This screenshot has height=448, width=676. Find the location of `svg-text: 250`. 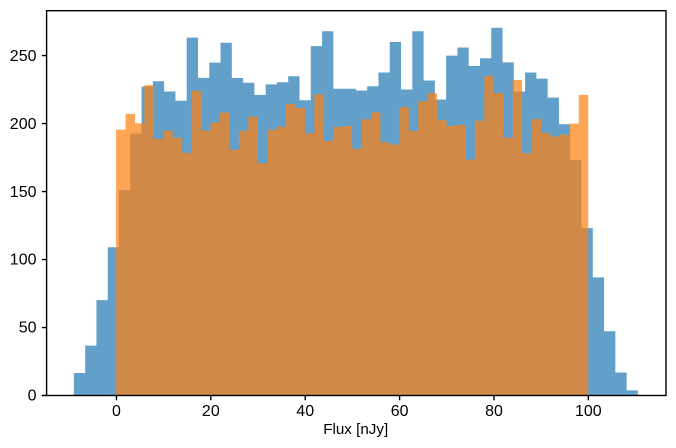

svg-text: 250 is located at coordinates (23, 56).